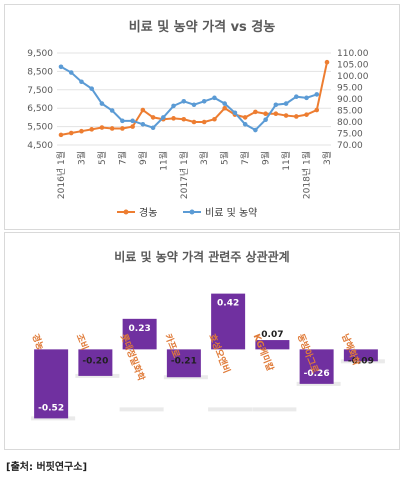 This screenshot has width=404, height=480. What do you see at coordinates (40, 72) in the screenshot?
I see `y-left-tick-label: 8,500` at bounding box center [40, 72].